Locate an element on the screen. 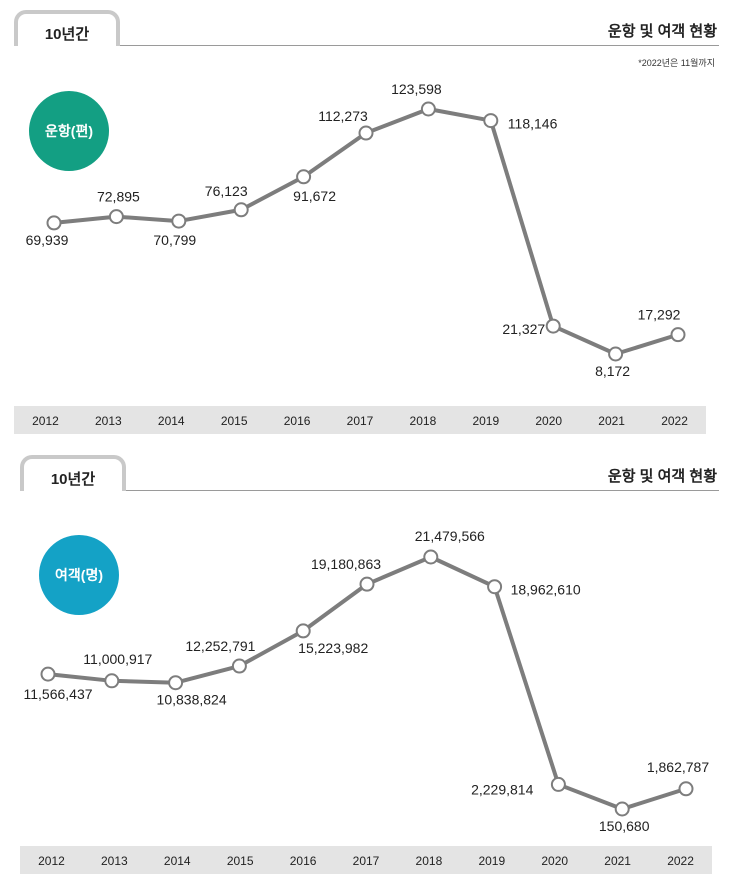 Image resolution: width=747 pixels, height=892 pixels. data-label: 123,598 is located at coordinates (416, 89).